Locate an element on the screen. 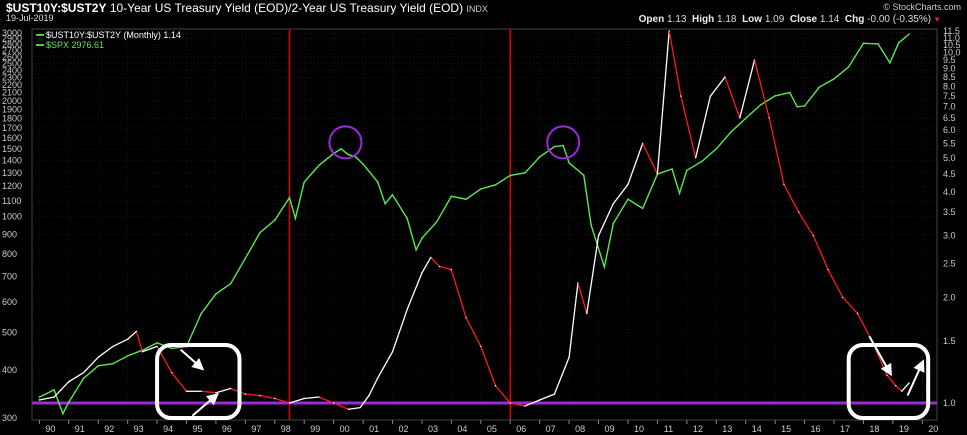  right-tick-label: 11.5 is located at coordinates (951, 31).